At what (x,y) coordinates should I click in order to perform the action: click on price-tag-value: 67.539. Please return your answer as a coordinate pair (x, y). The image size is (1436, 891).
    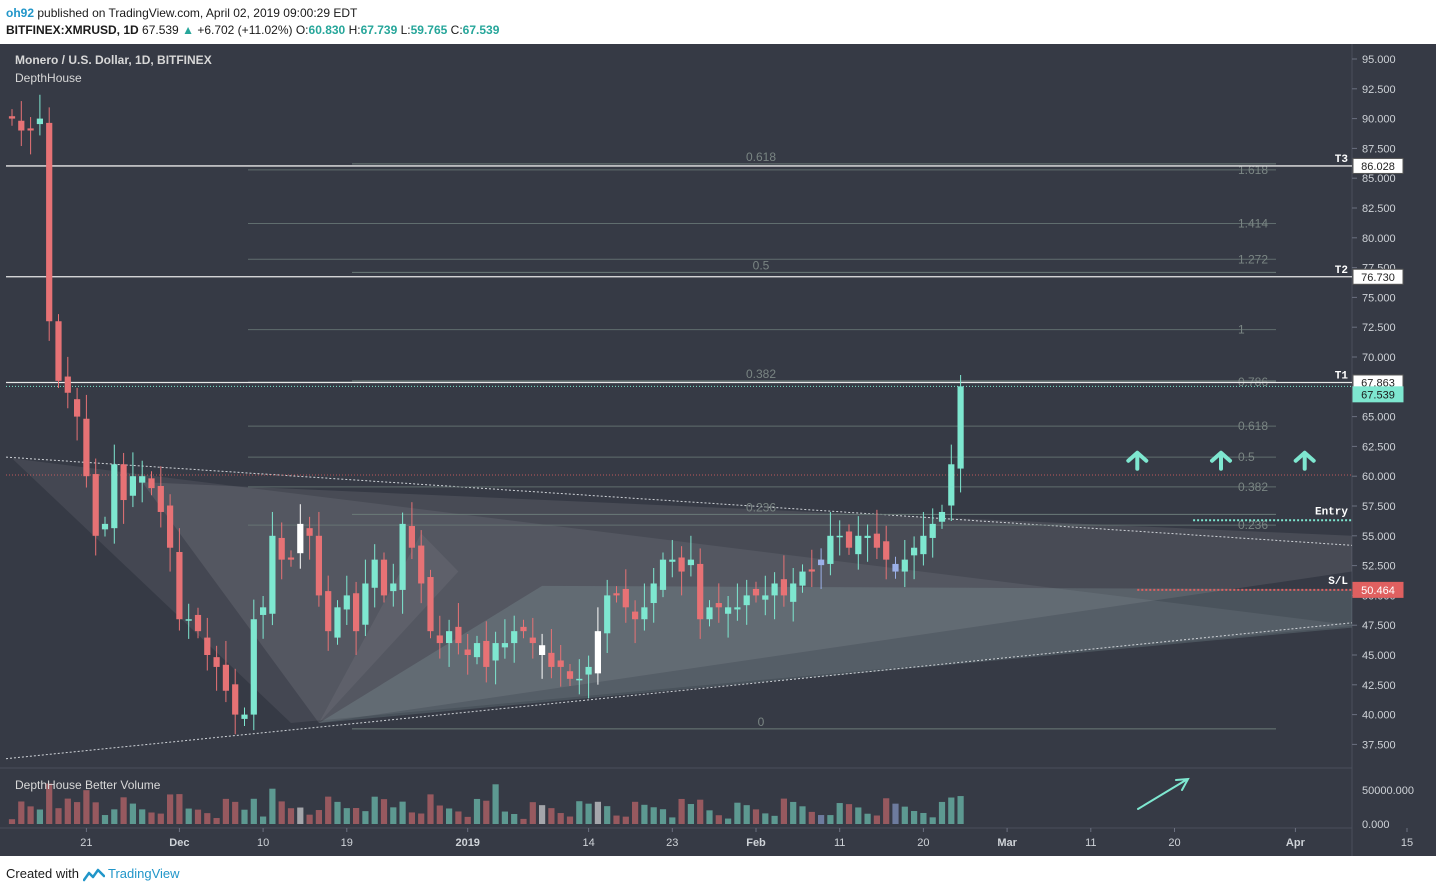
    Looking at the image, I should click on (1378, 395).